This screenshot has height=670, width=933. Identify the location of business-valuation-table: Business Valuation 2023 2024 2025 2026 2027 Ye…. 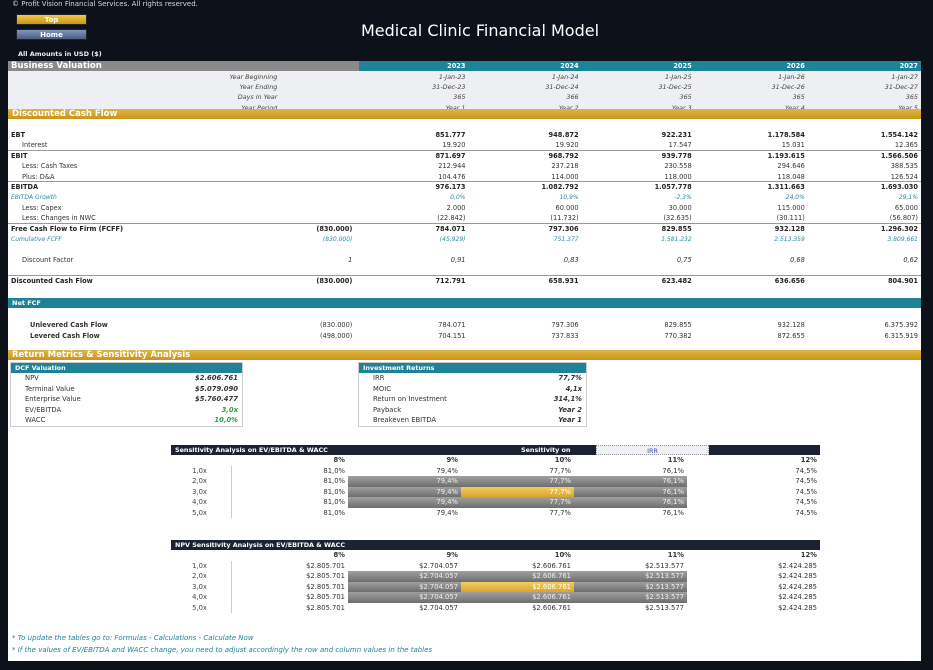
(464, 87).